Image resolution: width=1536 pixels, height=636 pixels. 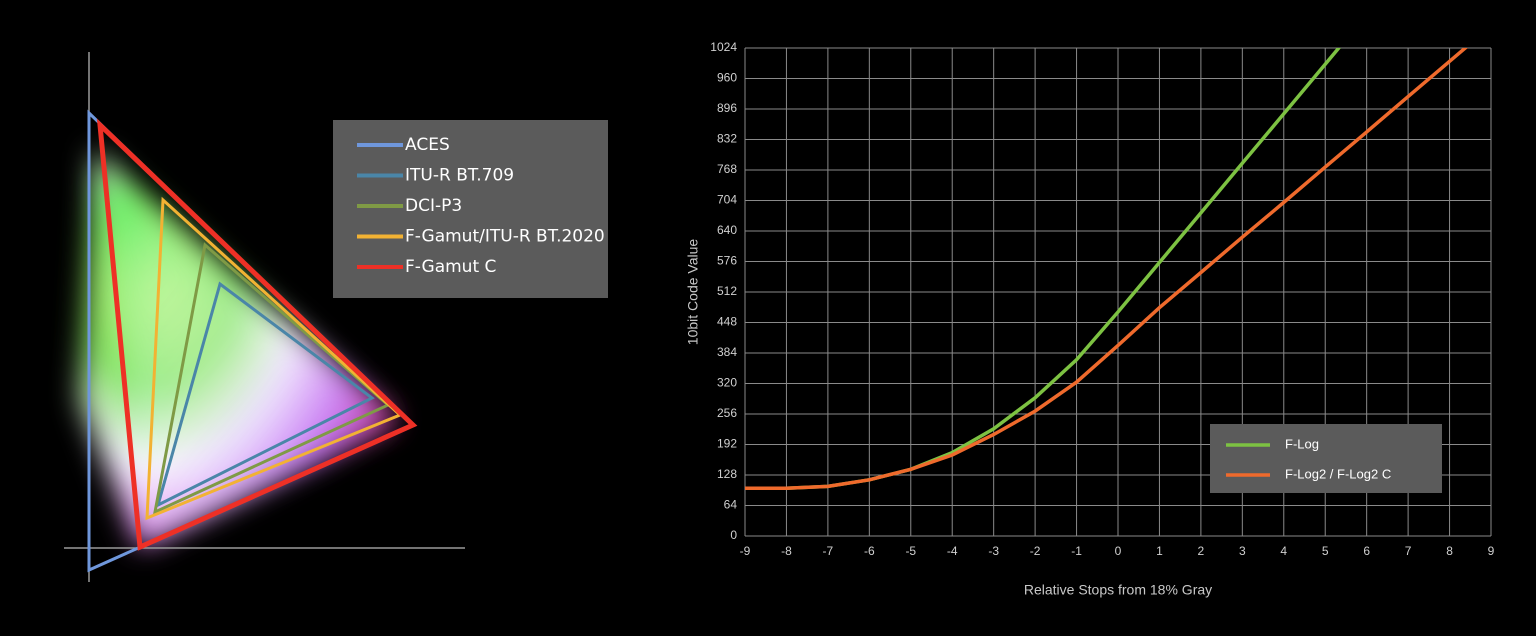 I want to click on y-tick-label: 384, so click(x=727, y=352).